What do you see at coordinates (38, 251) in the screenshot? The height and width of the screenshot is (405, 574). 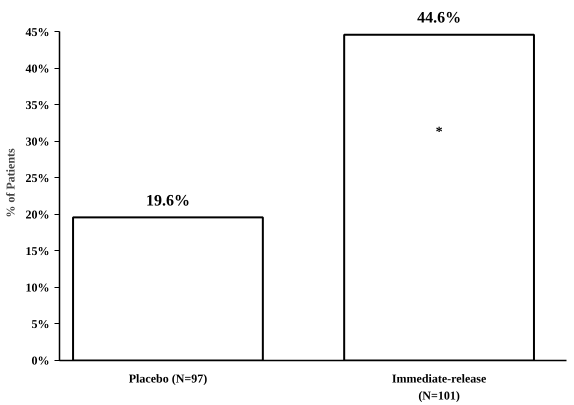 I see `y-tick-label: 15%` at bounding box center [38, 251].